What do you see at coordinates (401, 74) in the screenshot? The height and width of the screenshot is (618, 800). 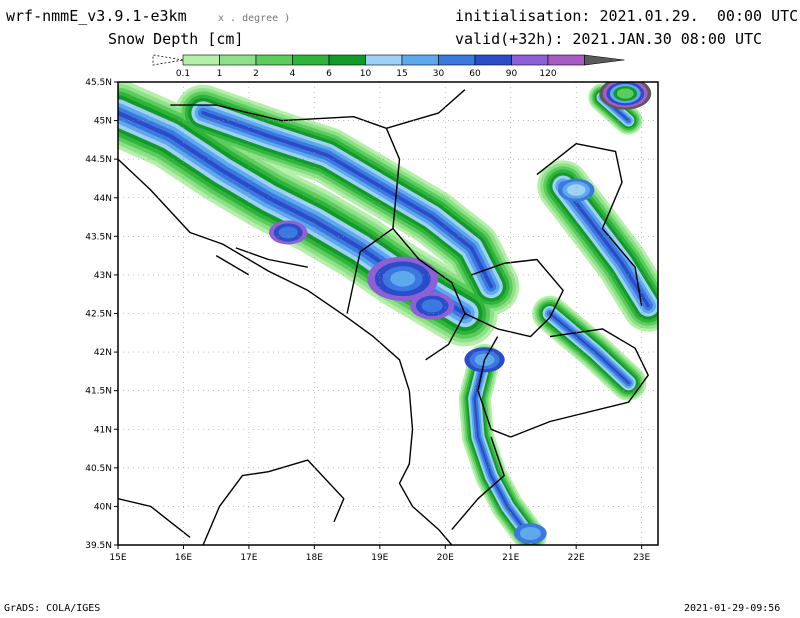 I see `legend-label: 15` at bounding box center [401, 74].